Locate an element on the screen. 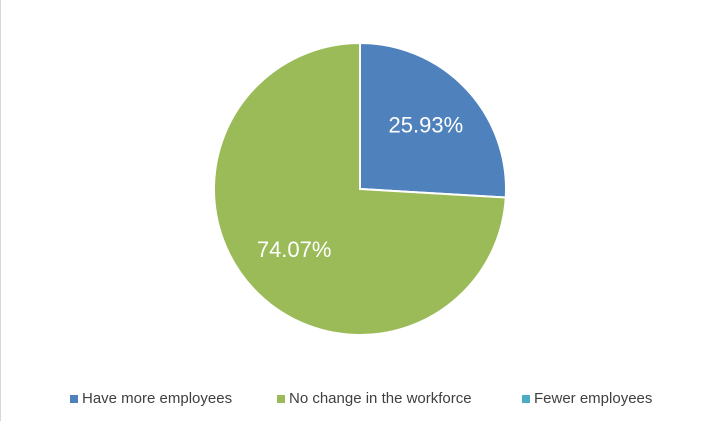 This screenshot has height=421, width=714. legend-label: Fewer employees is located at coordinates (593, 398).